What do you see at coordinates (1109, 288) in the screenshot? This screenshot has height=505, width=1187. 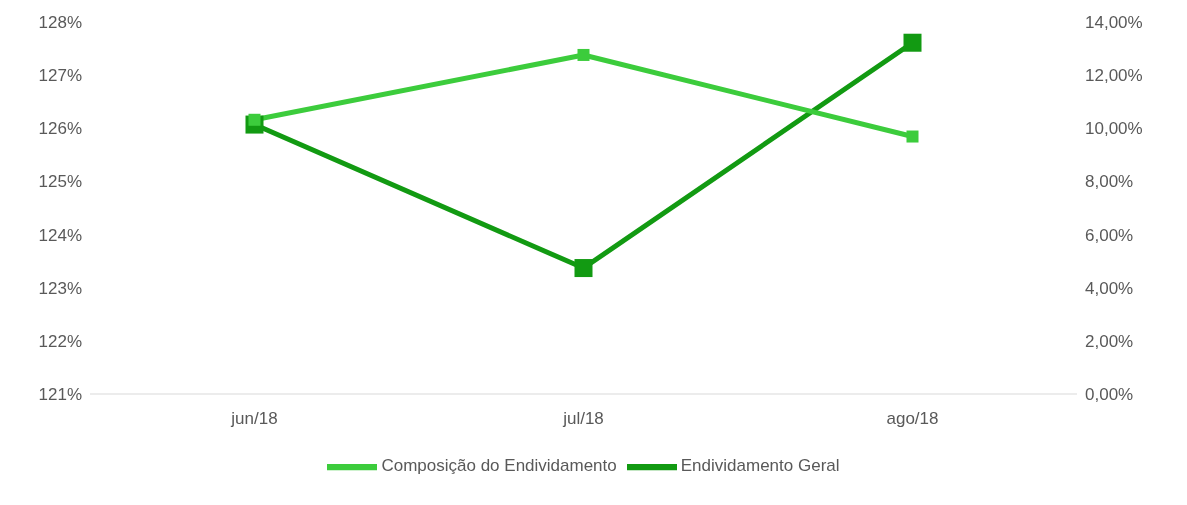 I see `y2-tick-label: 4,00%` at bounding box center [1109, 288].